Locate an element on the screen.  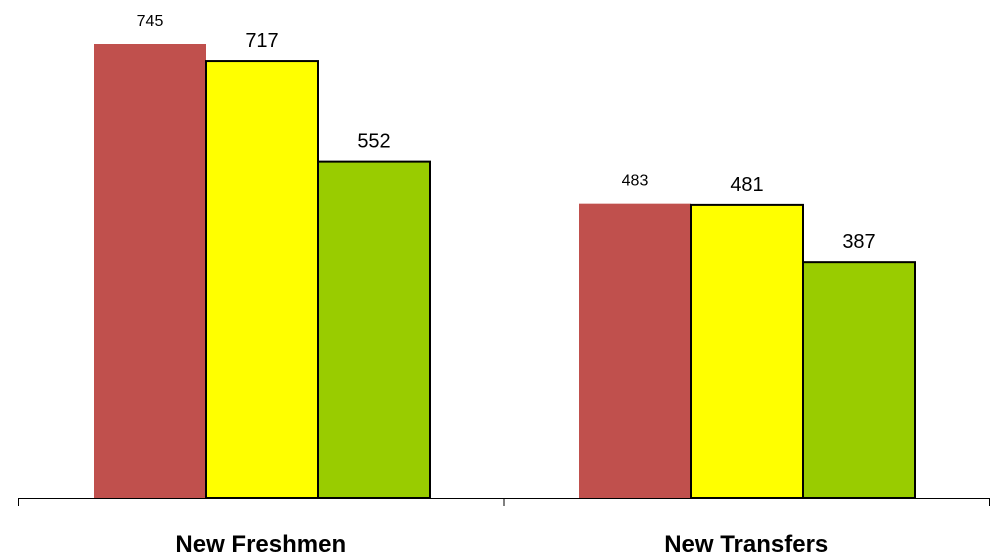
bar-cat0-series0 is located at coordinates (150, 271).